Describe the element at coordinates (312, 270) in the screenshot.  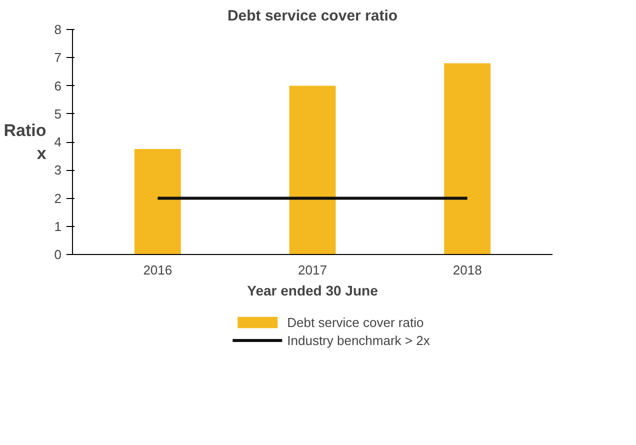
I see `x-tick-label: 2017` at that location.